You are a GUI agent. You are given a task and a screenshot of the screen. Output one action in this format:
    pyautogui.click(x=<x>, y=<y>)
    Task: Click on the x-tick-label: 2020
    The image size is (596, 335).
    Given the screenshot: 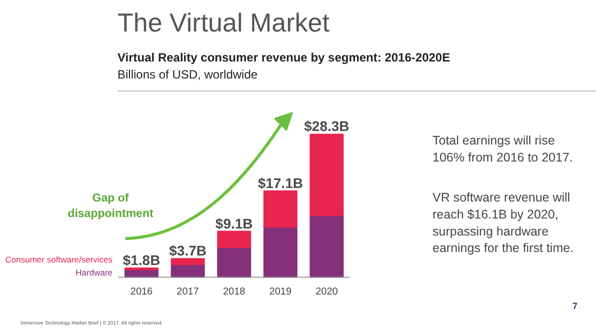 What is the action you would take?
    pyautogui.click(x=327, y=292)
    